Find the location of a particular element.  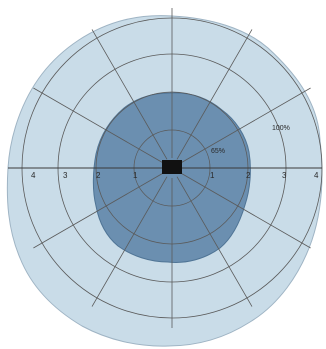

tick-right-2: 2 is located at coordinates (248, 175).